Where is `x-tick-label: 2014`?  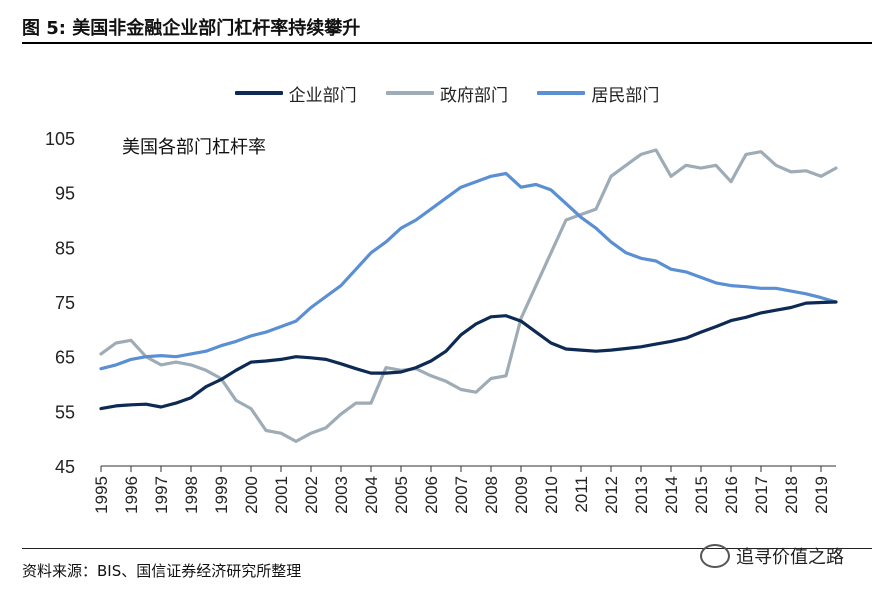 x-tick-label: 2014 is located at coordinates (671, 495).